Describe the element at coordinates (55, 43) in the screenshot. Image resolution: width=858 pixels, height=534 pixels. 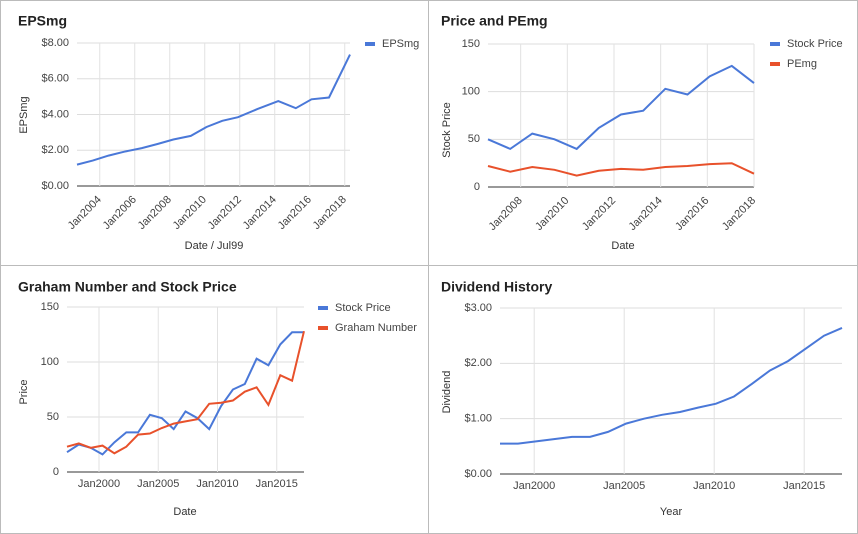
I see `y-tick-label: $8.00` at that location.